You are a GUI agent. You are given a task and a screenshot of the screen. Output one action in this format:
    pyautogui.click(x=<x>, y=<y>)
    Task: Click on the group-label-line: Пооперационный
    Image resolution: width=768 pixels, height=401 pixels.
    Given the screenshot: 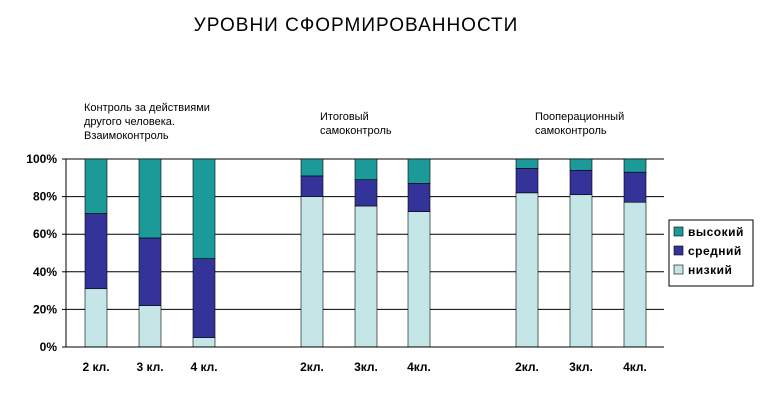 What is the action you would take?
    pyautogui.click(x=579, y=117)
    